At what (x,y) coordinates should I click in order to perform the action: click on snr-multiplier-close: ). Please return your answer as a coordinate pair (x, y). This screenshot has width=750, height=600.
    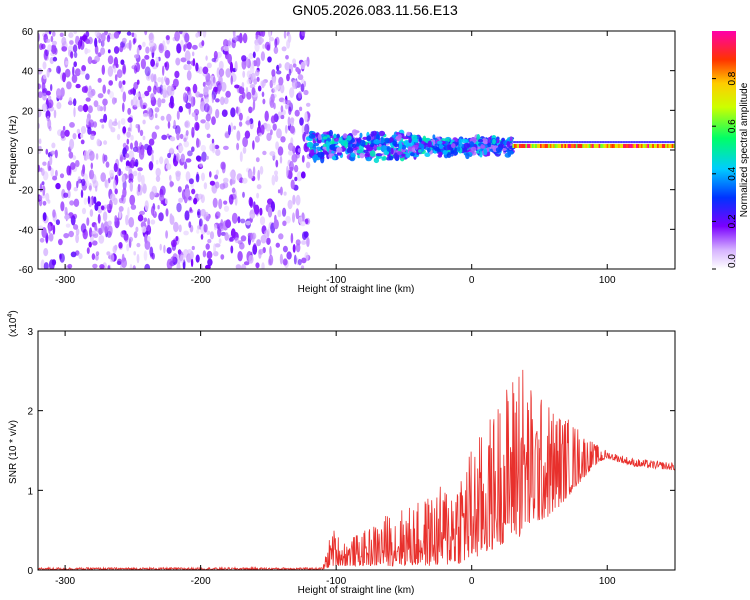
    Looking at the image, I should click on (13, 311).